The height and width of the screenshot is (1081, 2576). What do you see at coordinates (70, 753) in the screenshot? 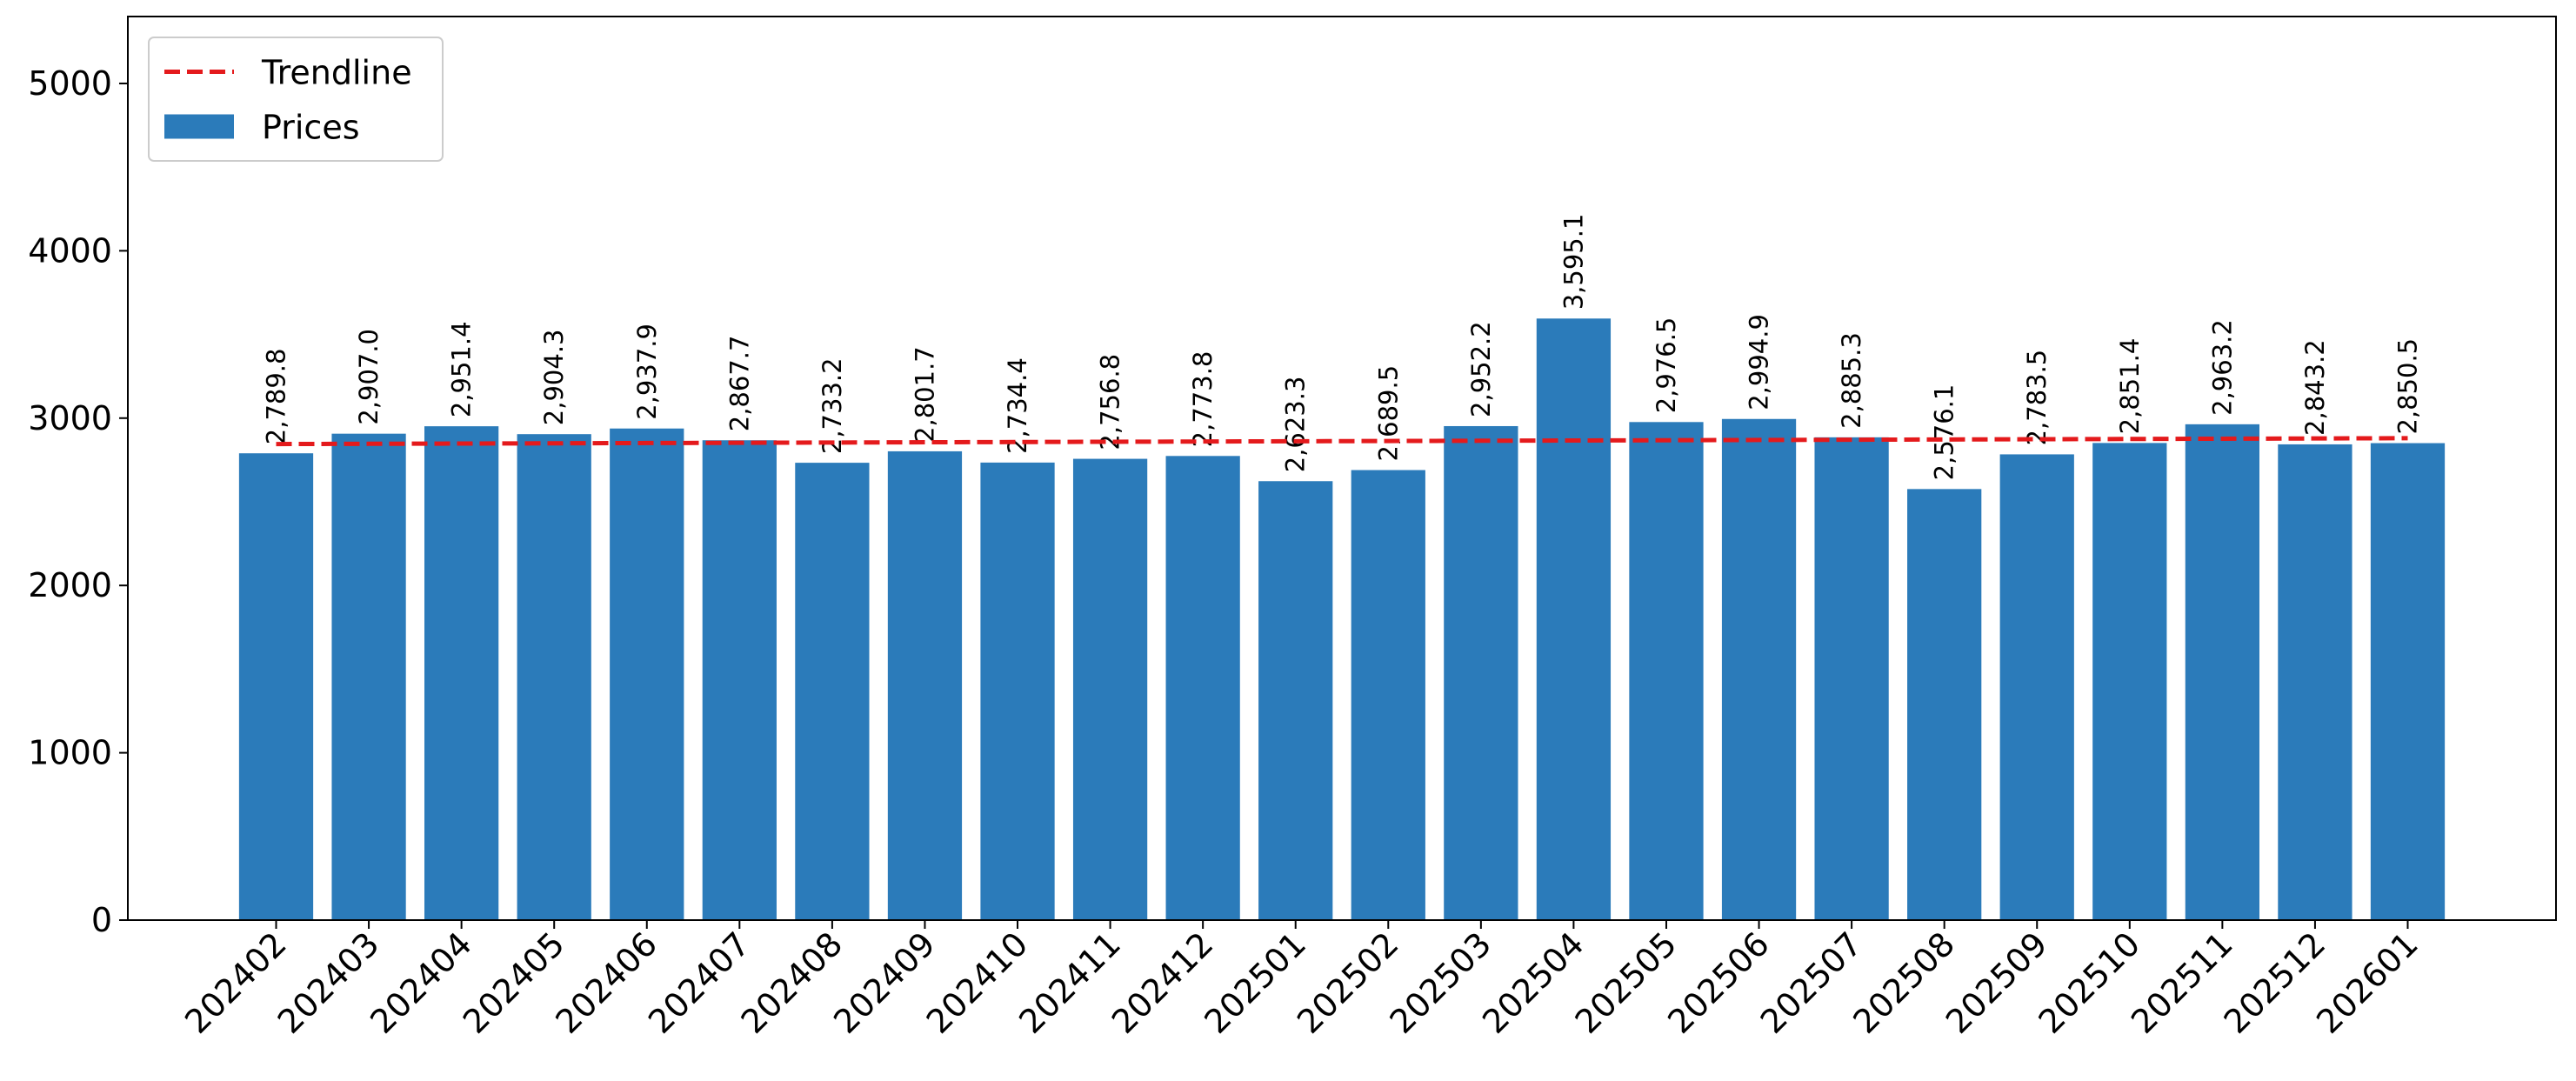
I see `y-tick-label: 1000` at bounding box center [70, 753].